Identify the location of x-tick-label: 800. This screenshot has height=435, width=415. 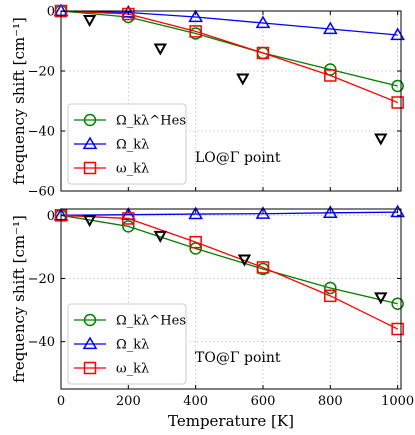
(330, 401).